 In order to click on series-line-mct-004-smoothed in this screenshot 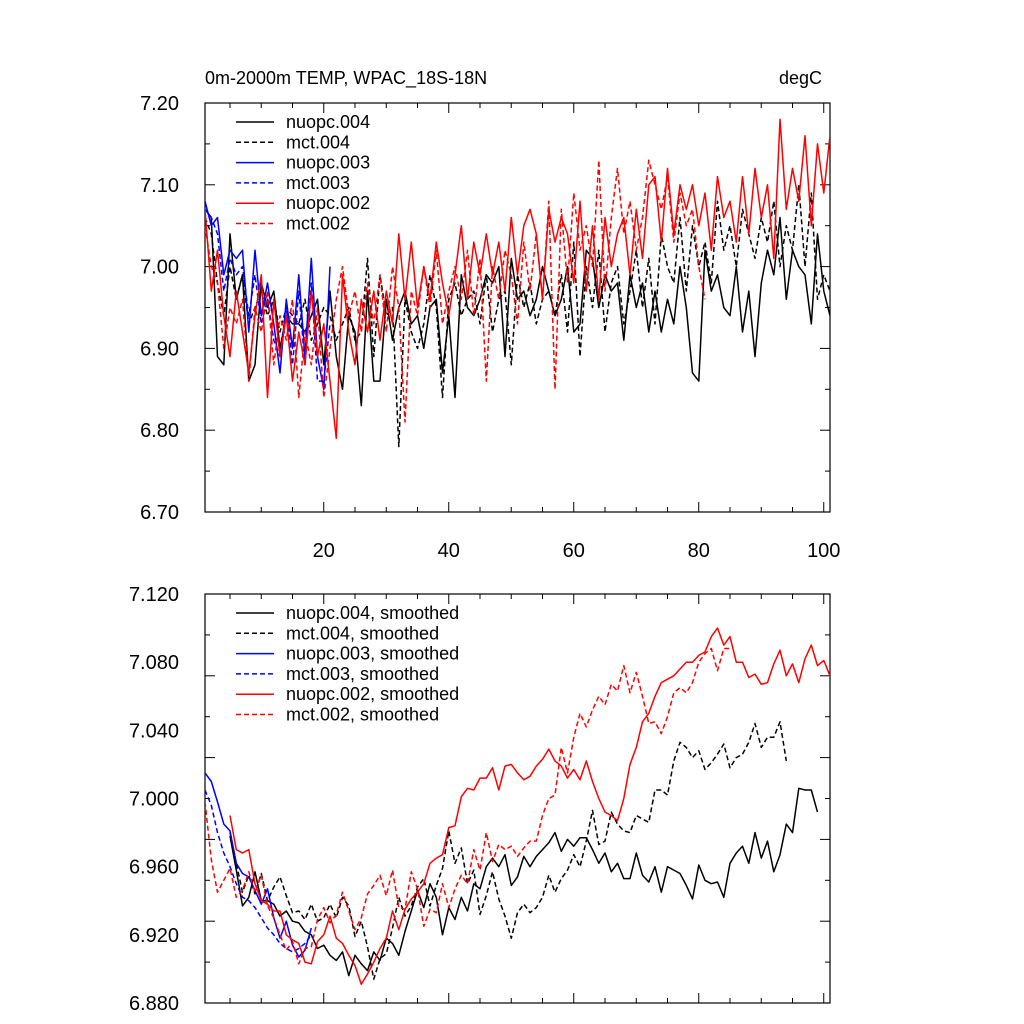, I will do `click(508, 850)`.